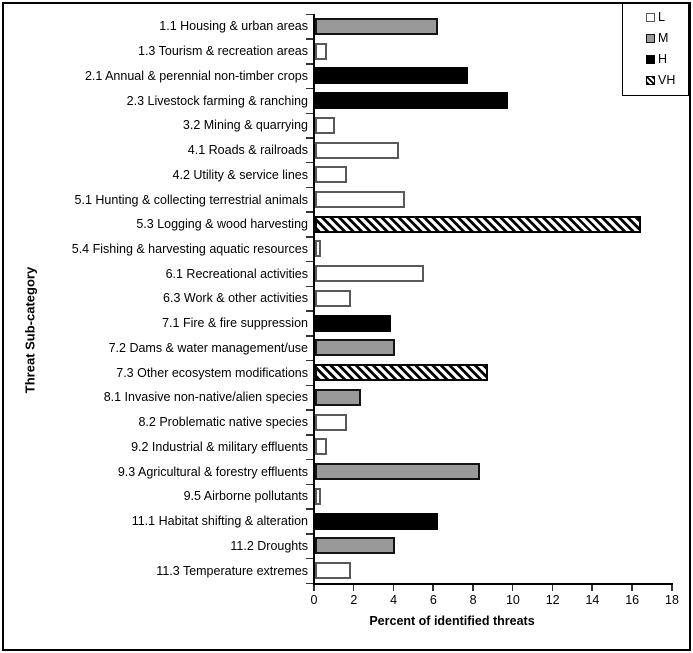  I want to click on legend: L M H VH, so click(655, 49).